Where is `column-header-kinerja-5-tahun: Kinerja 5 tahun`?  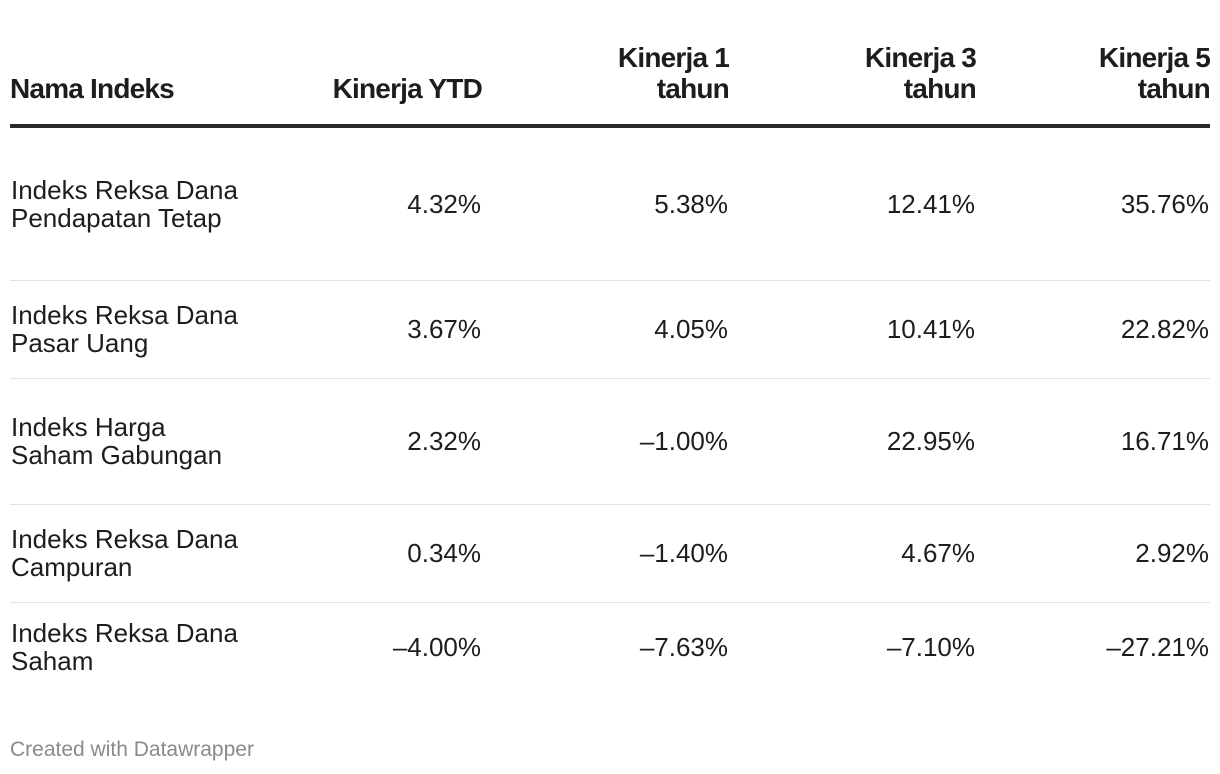
column-header-kinerja-5-tahun: Kinerja 5 tahun is located at coordinates (1093, 64).